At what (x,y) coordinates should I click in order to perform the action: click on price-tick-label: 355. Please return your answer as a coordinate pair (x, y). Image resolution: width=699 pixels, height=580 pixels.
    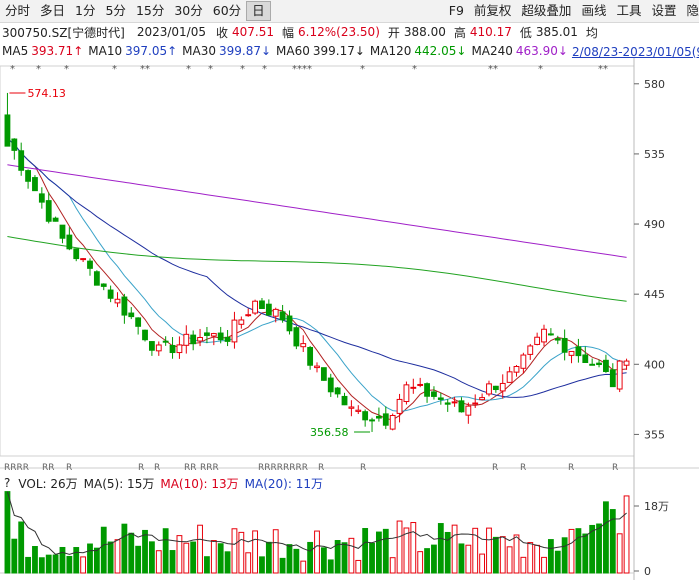
    Looking at the image, I should click on (654, 434).